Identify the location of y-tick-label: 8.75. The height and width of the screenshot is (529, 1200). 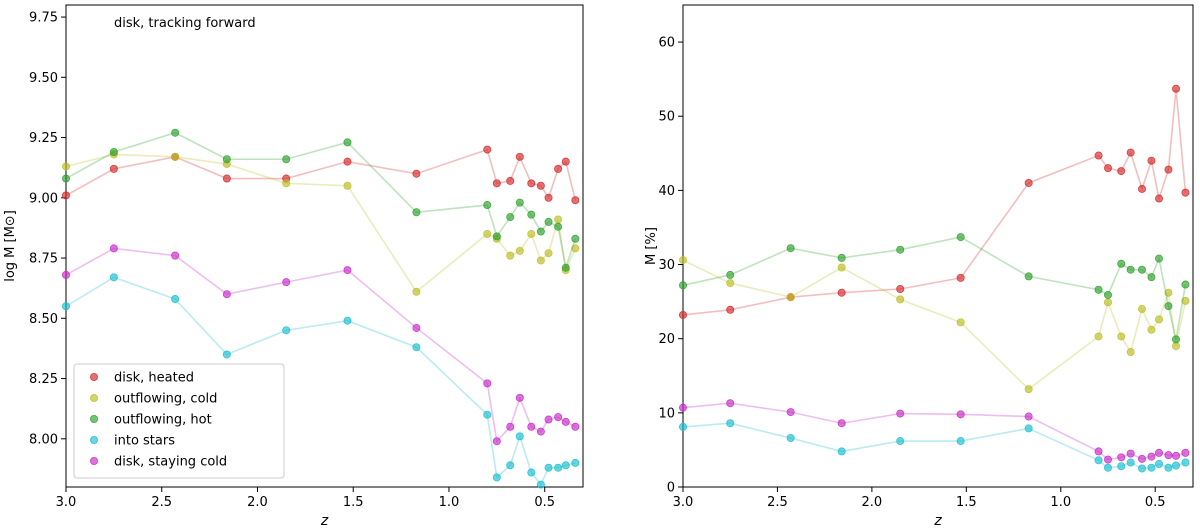
(43, 259).